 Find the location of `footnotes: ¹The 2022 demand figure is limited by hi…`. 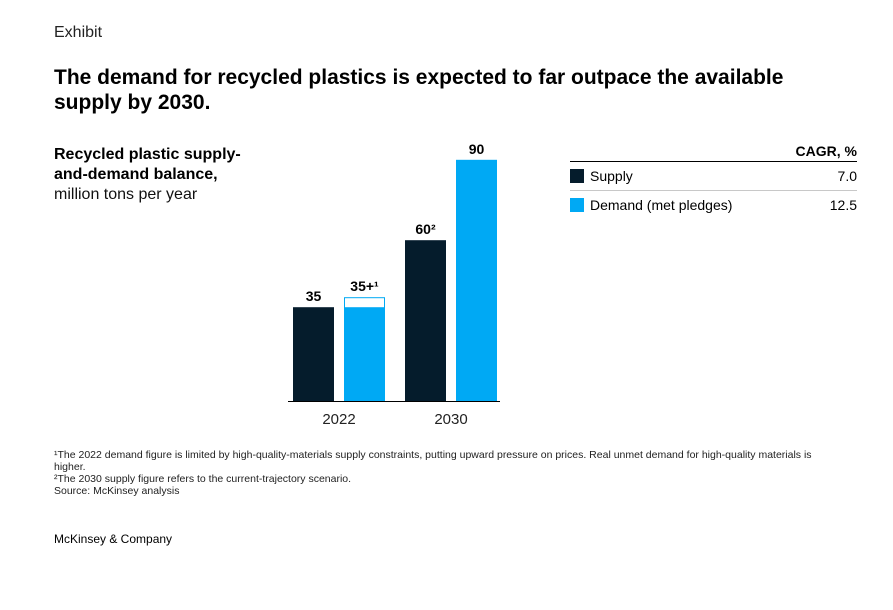

footnotes: ¹The 2022 demand figure is limited by hi… is located at coordinates (449, 473).